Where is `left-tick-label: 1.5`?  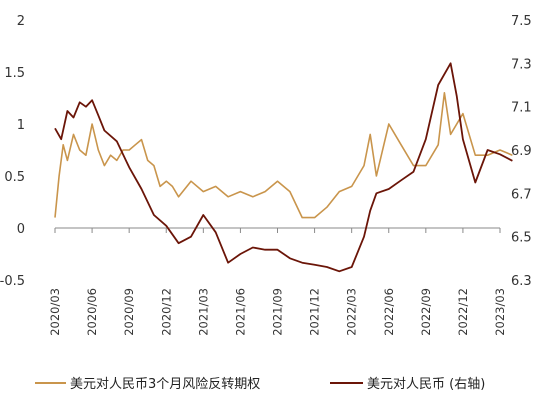 left-tick-label: 1.5 is located at coordinates (14, 73).